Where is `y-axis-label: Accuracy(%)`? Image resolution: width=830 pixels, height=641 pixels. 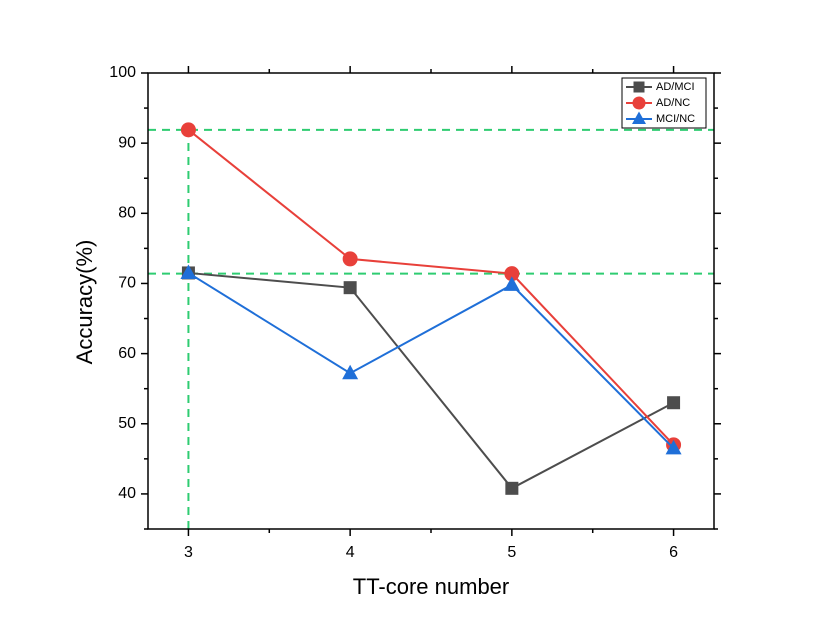 y-axis-label: Accuracy(%) is located at coordinates (84, 302).